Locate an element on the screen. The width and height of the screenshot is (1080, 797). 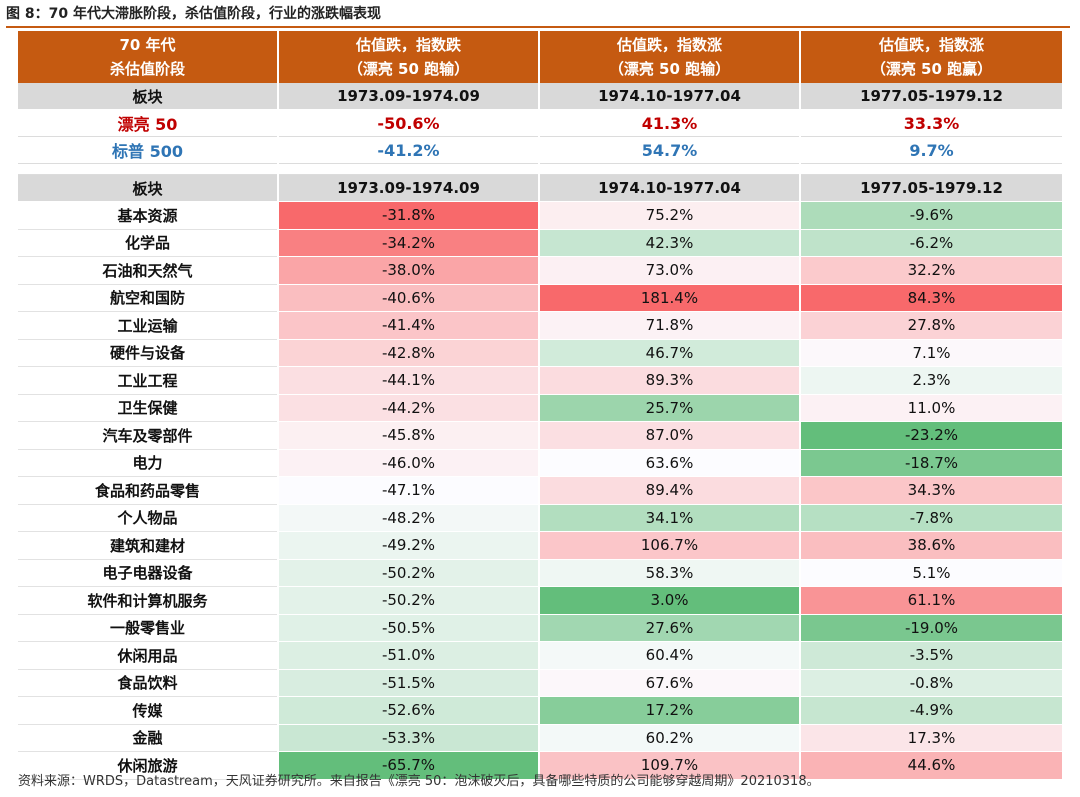
header-phase-2: 估值跌，指数涨 （漂亮 50 跑输） is located at coordinates (670, 57).